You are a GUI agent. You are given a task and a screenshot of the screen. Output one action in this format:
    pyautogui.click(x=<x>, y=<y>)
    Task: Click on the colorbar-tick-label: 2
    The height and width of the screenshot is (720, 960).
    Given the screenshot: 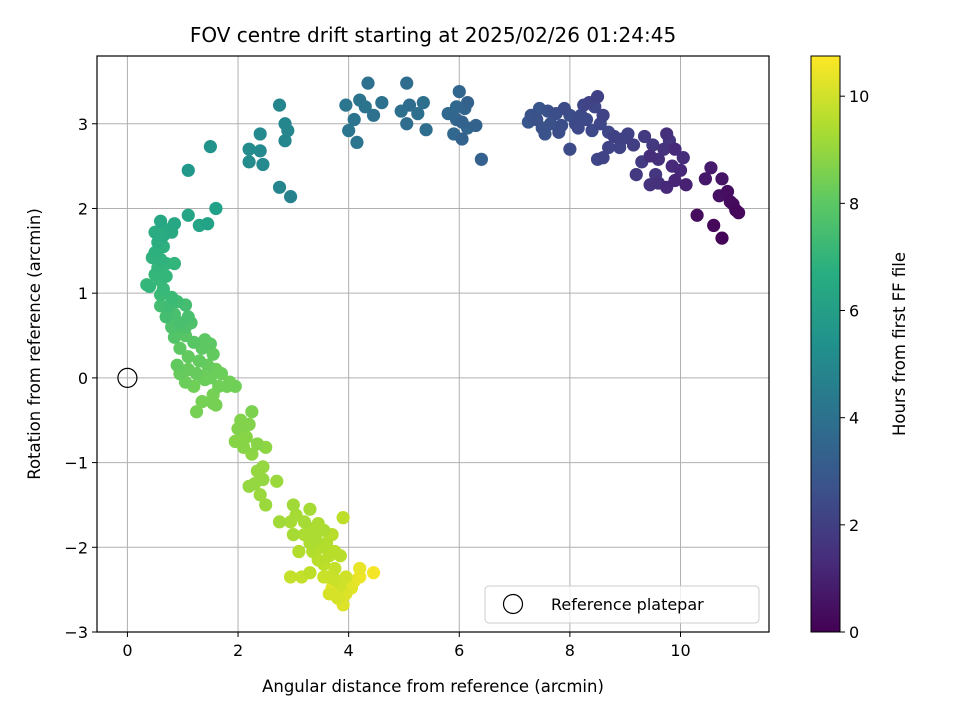 What is the action you would take?
    pyautogui.click(x=854, y=525)
    